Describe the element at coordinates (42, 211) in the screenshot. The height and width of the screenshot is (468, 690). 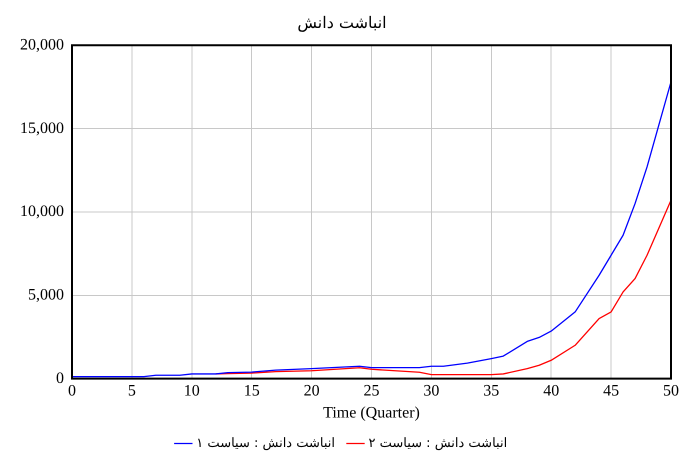
I see `y-tick-label: 10,000` at that location.